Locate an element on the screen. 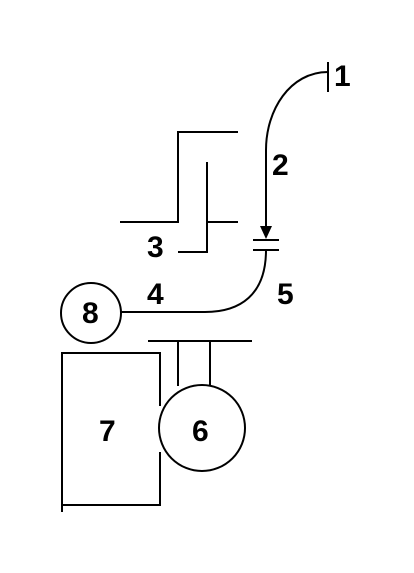  label-6: 6 is located at coordinates (200, 431).